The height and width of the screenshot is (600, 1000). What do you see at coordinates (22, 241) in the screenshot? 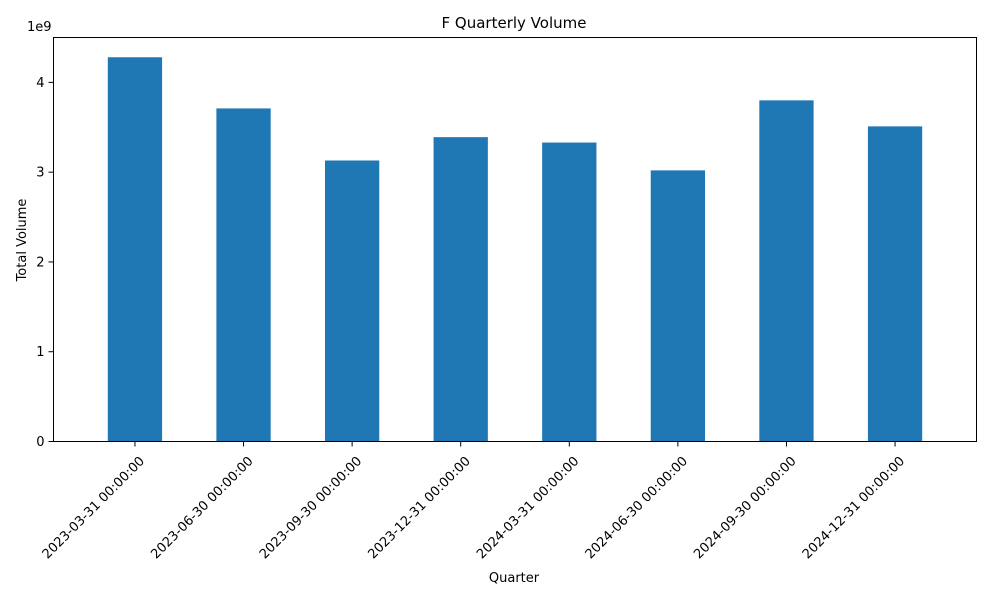
I see `y-axis-title: Total Volume` at bounding box center [22, 241].